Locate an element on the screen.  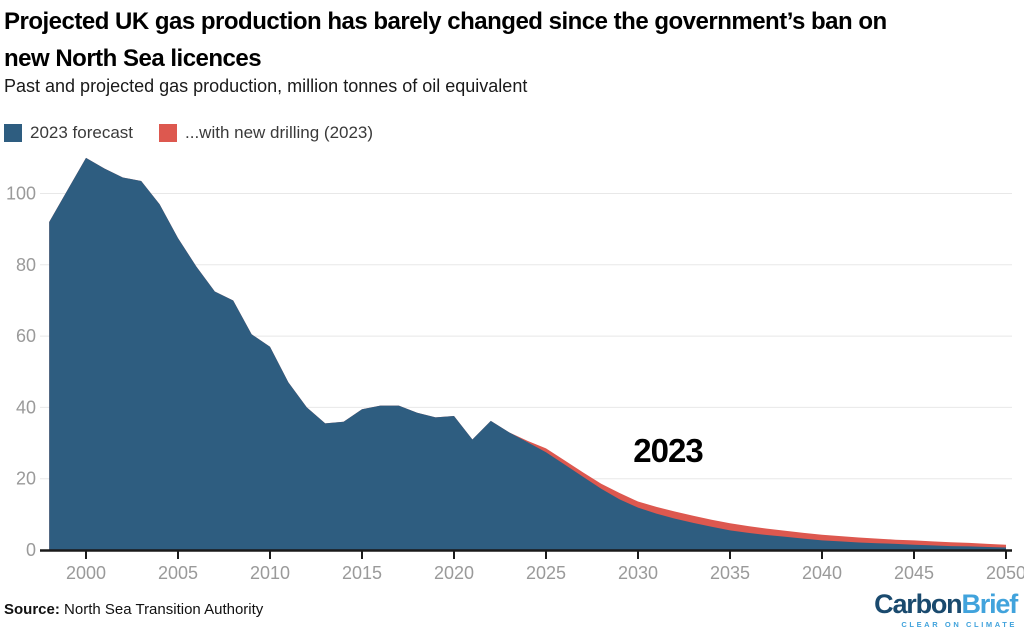
x-tick-label-2005: 2005 is located at coordinates (178, 573).